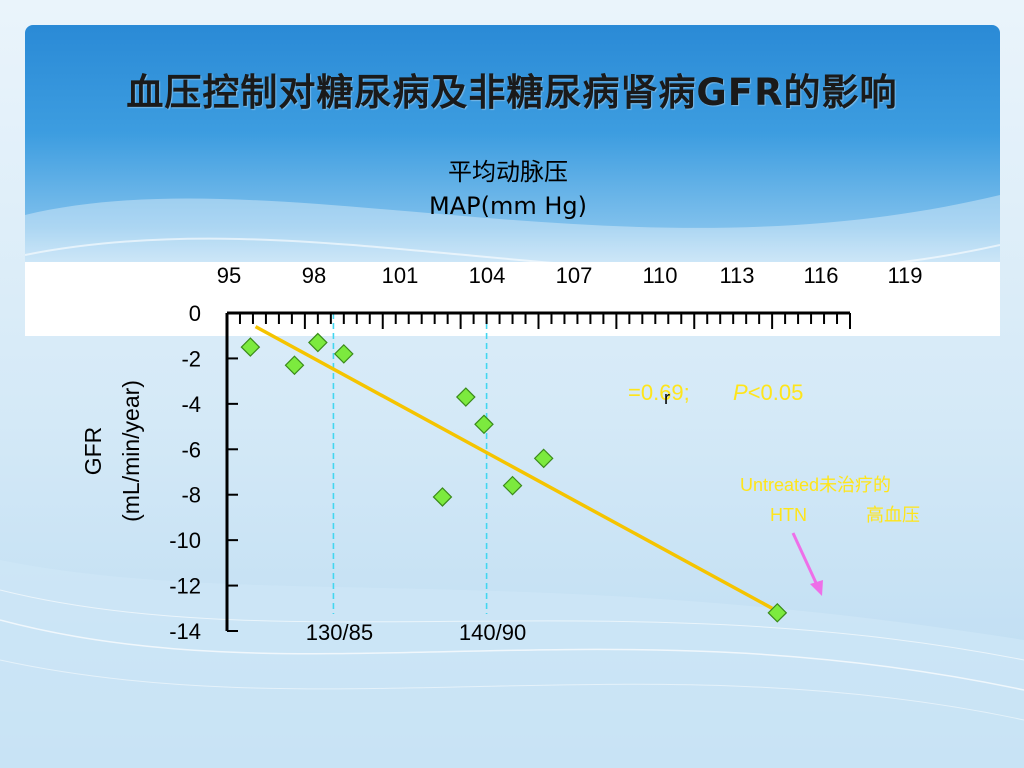 The height and width of the screenshot is (768, 1024). I want to click on y-axis-title: GFR (mL/min/year), so click(112, 451).